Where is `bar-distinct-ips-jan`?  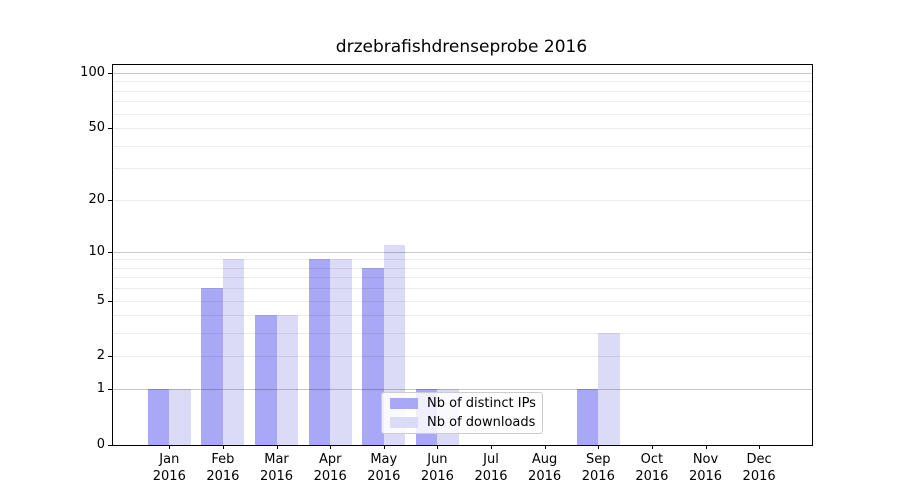
bar-distinct-ips-jan is located at coordinates (158, 417).